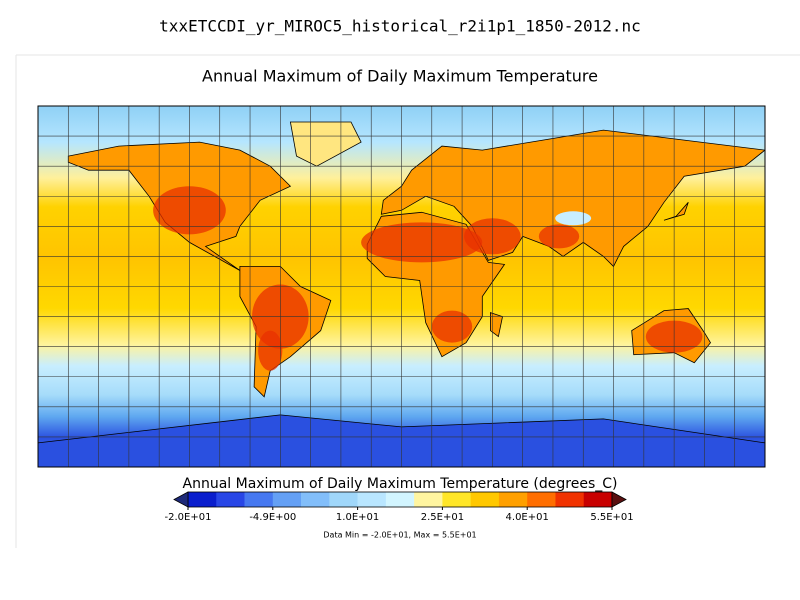  What do you see at coordinates (611, 517) in the screenshot?
I see `colorbar-tick-label: 5.5E+01` at bounding box center [611, 517].